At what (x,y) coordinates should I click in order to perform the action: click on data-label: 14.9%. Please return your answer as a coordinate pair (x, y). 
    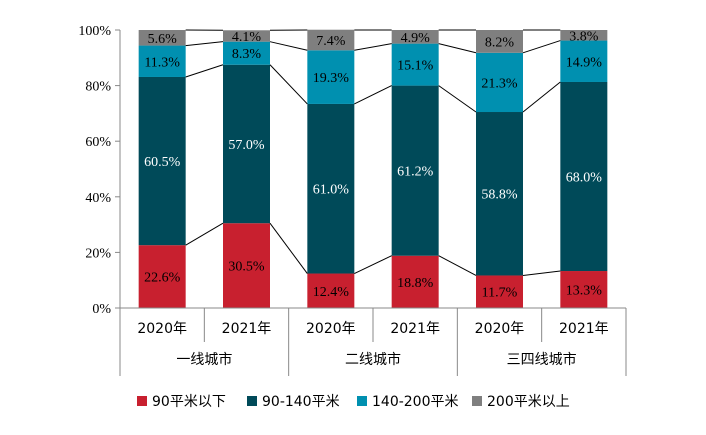
    Looking at the image, I should click on (584, 62).